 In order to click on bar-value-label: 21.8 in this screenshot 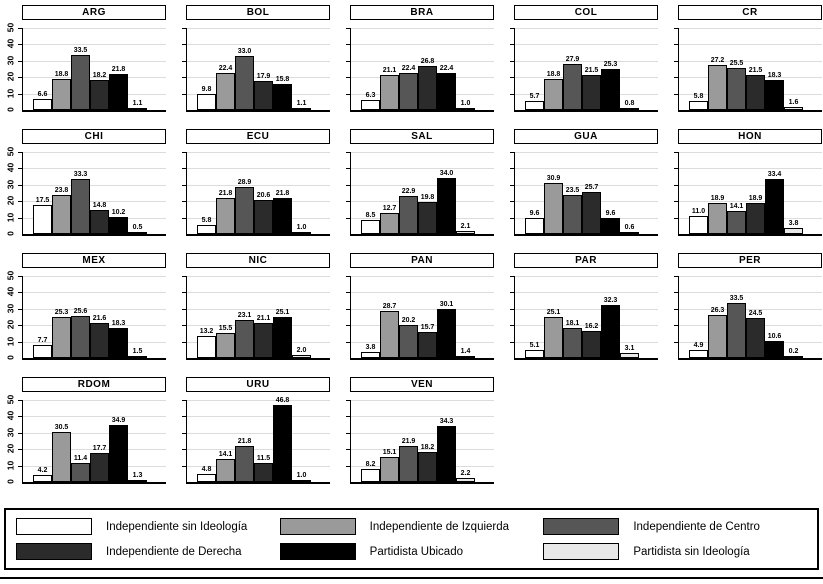, I will do `click(244, 442)`.